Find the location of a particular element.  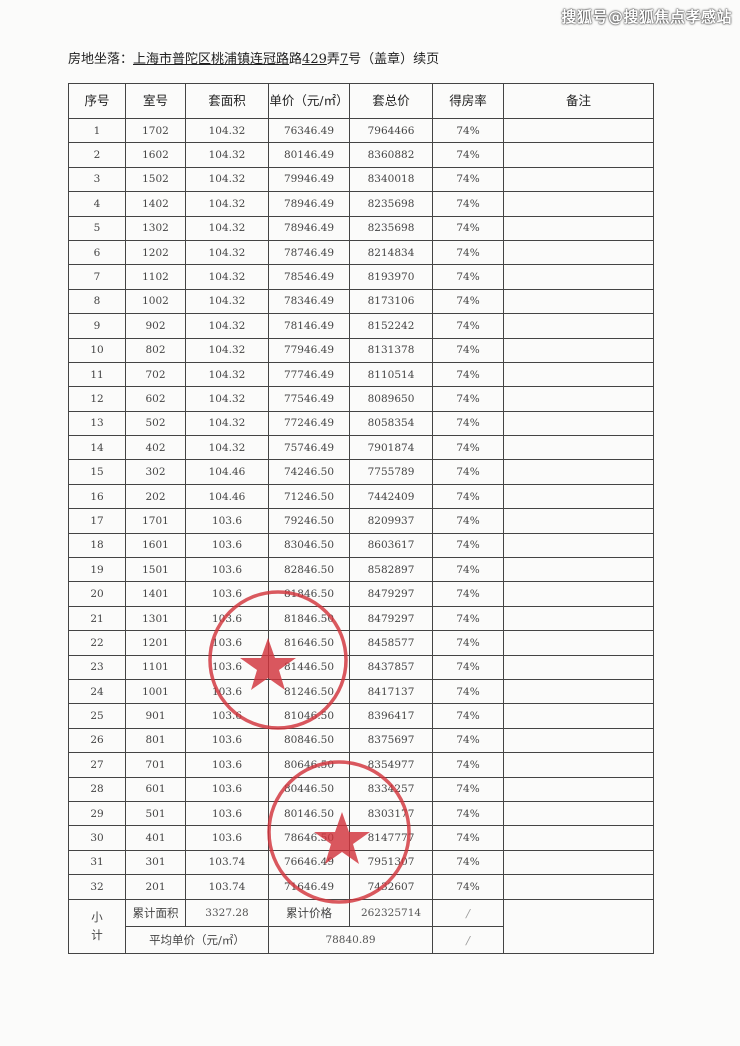

room-number: 401 is located at coordinates (155, 838).